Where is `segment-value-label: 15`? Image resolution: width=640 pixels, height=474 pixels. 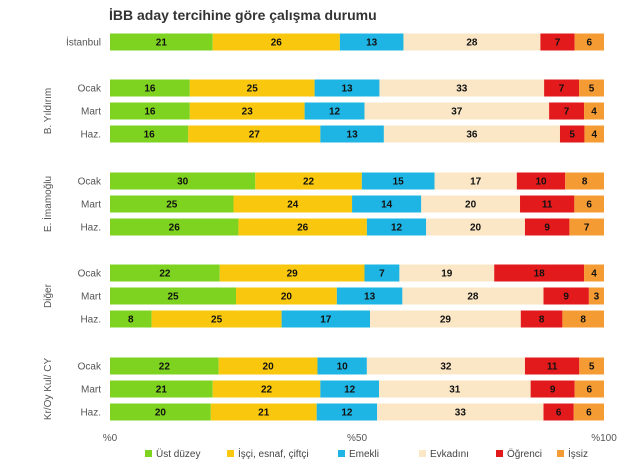 segment-value-label: 15 is located at coordinates (399, 182).